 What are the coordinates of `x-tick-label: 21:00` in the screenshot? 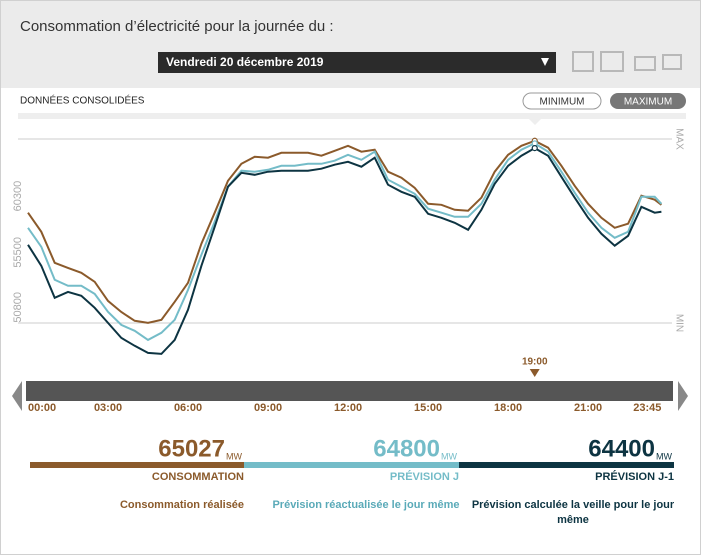 It's located at (588, 408).